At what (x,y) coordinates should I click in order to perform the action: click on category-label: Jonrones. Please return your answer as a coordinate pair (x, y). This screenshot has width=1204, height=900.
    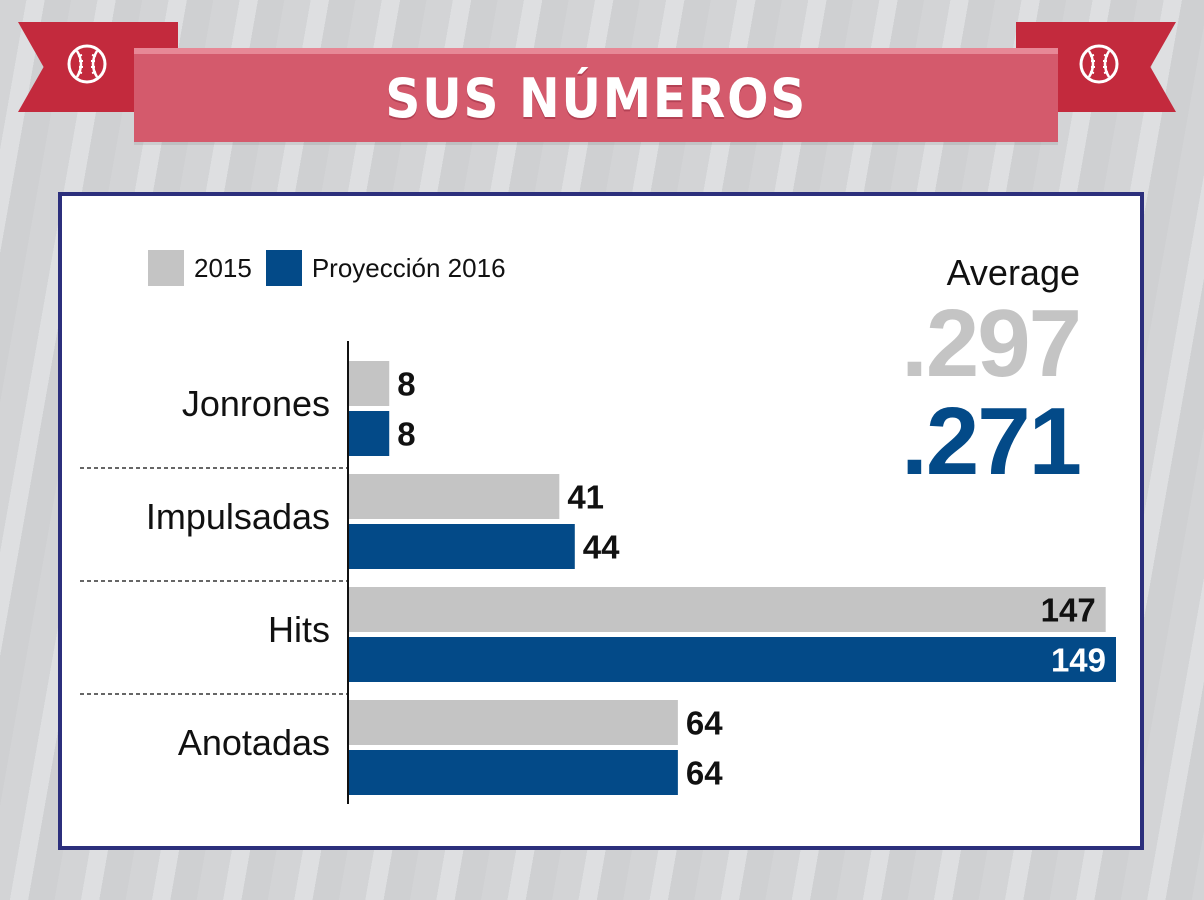
    Looking at the image, I should click on (256, 403).